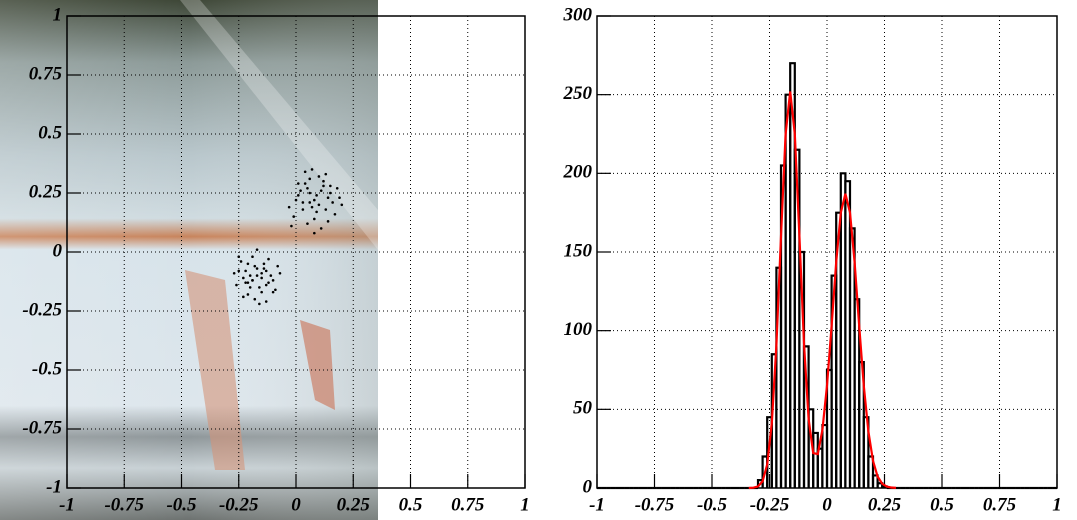  What do you see at coordinates (42, 427) in the screenshot?
I see `y-tick-label: -0.75` at bounding box center [42, 427].